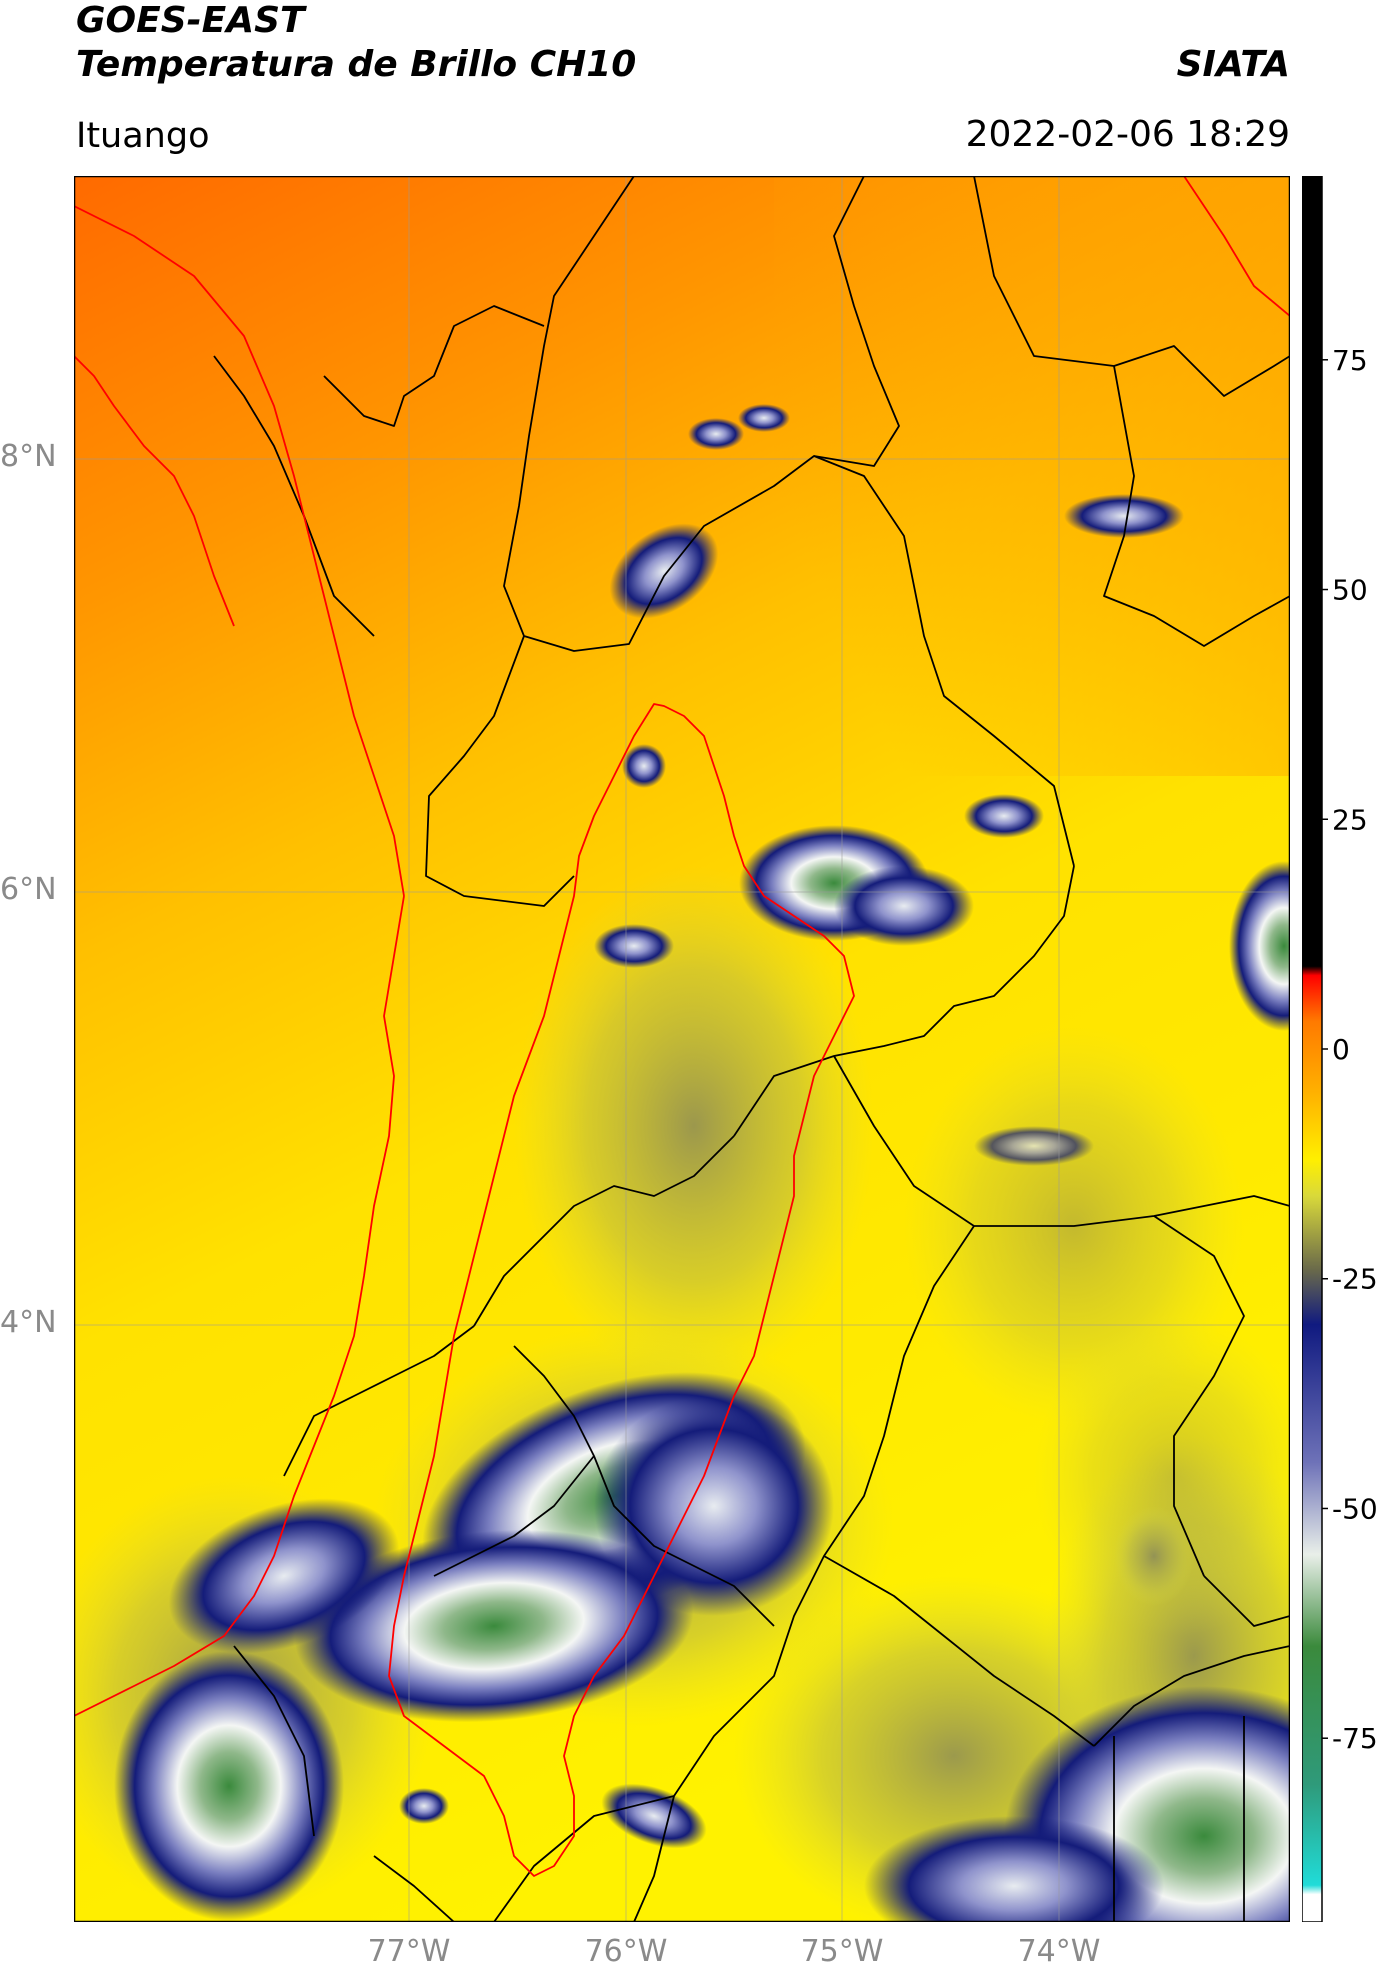  Describe the element at coordinates (28, 1322) in the screenshot. I see `lat-tick-label: 4°N` at that location.